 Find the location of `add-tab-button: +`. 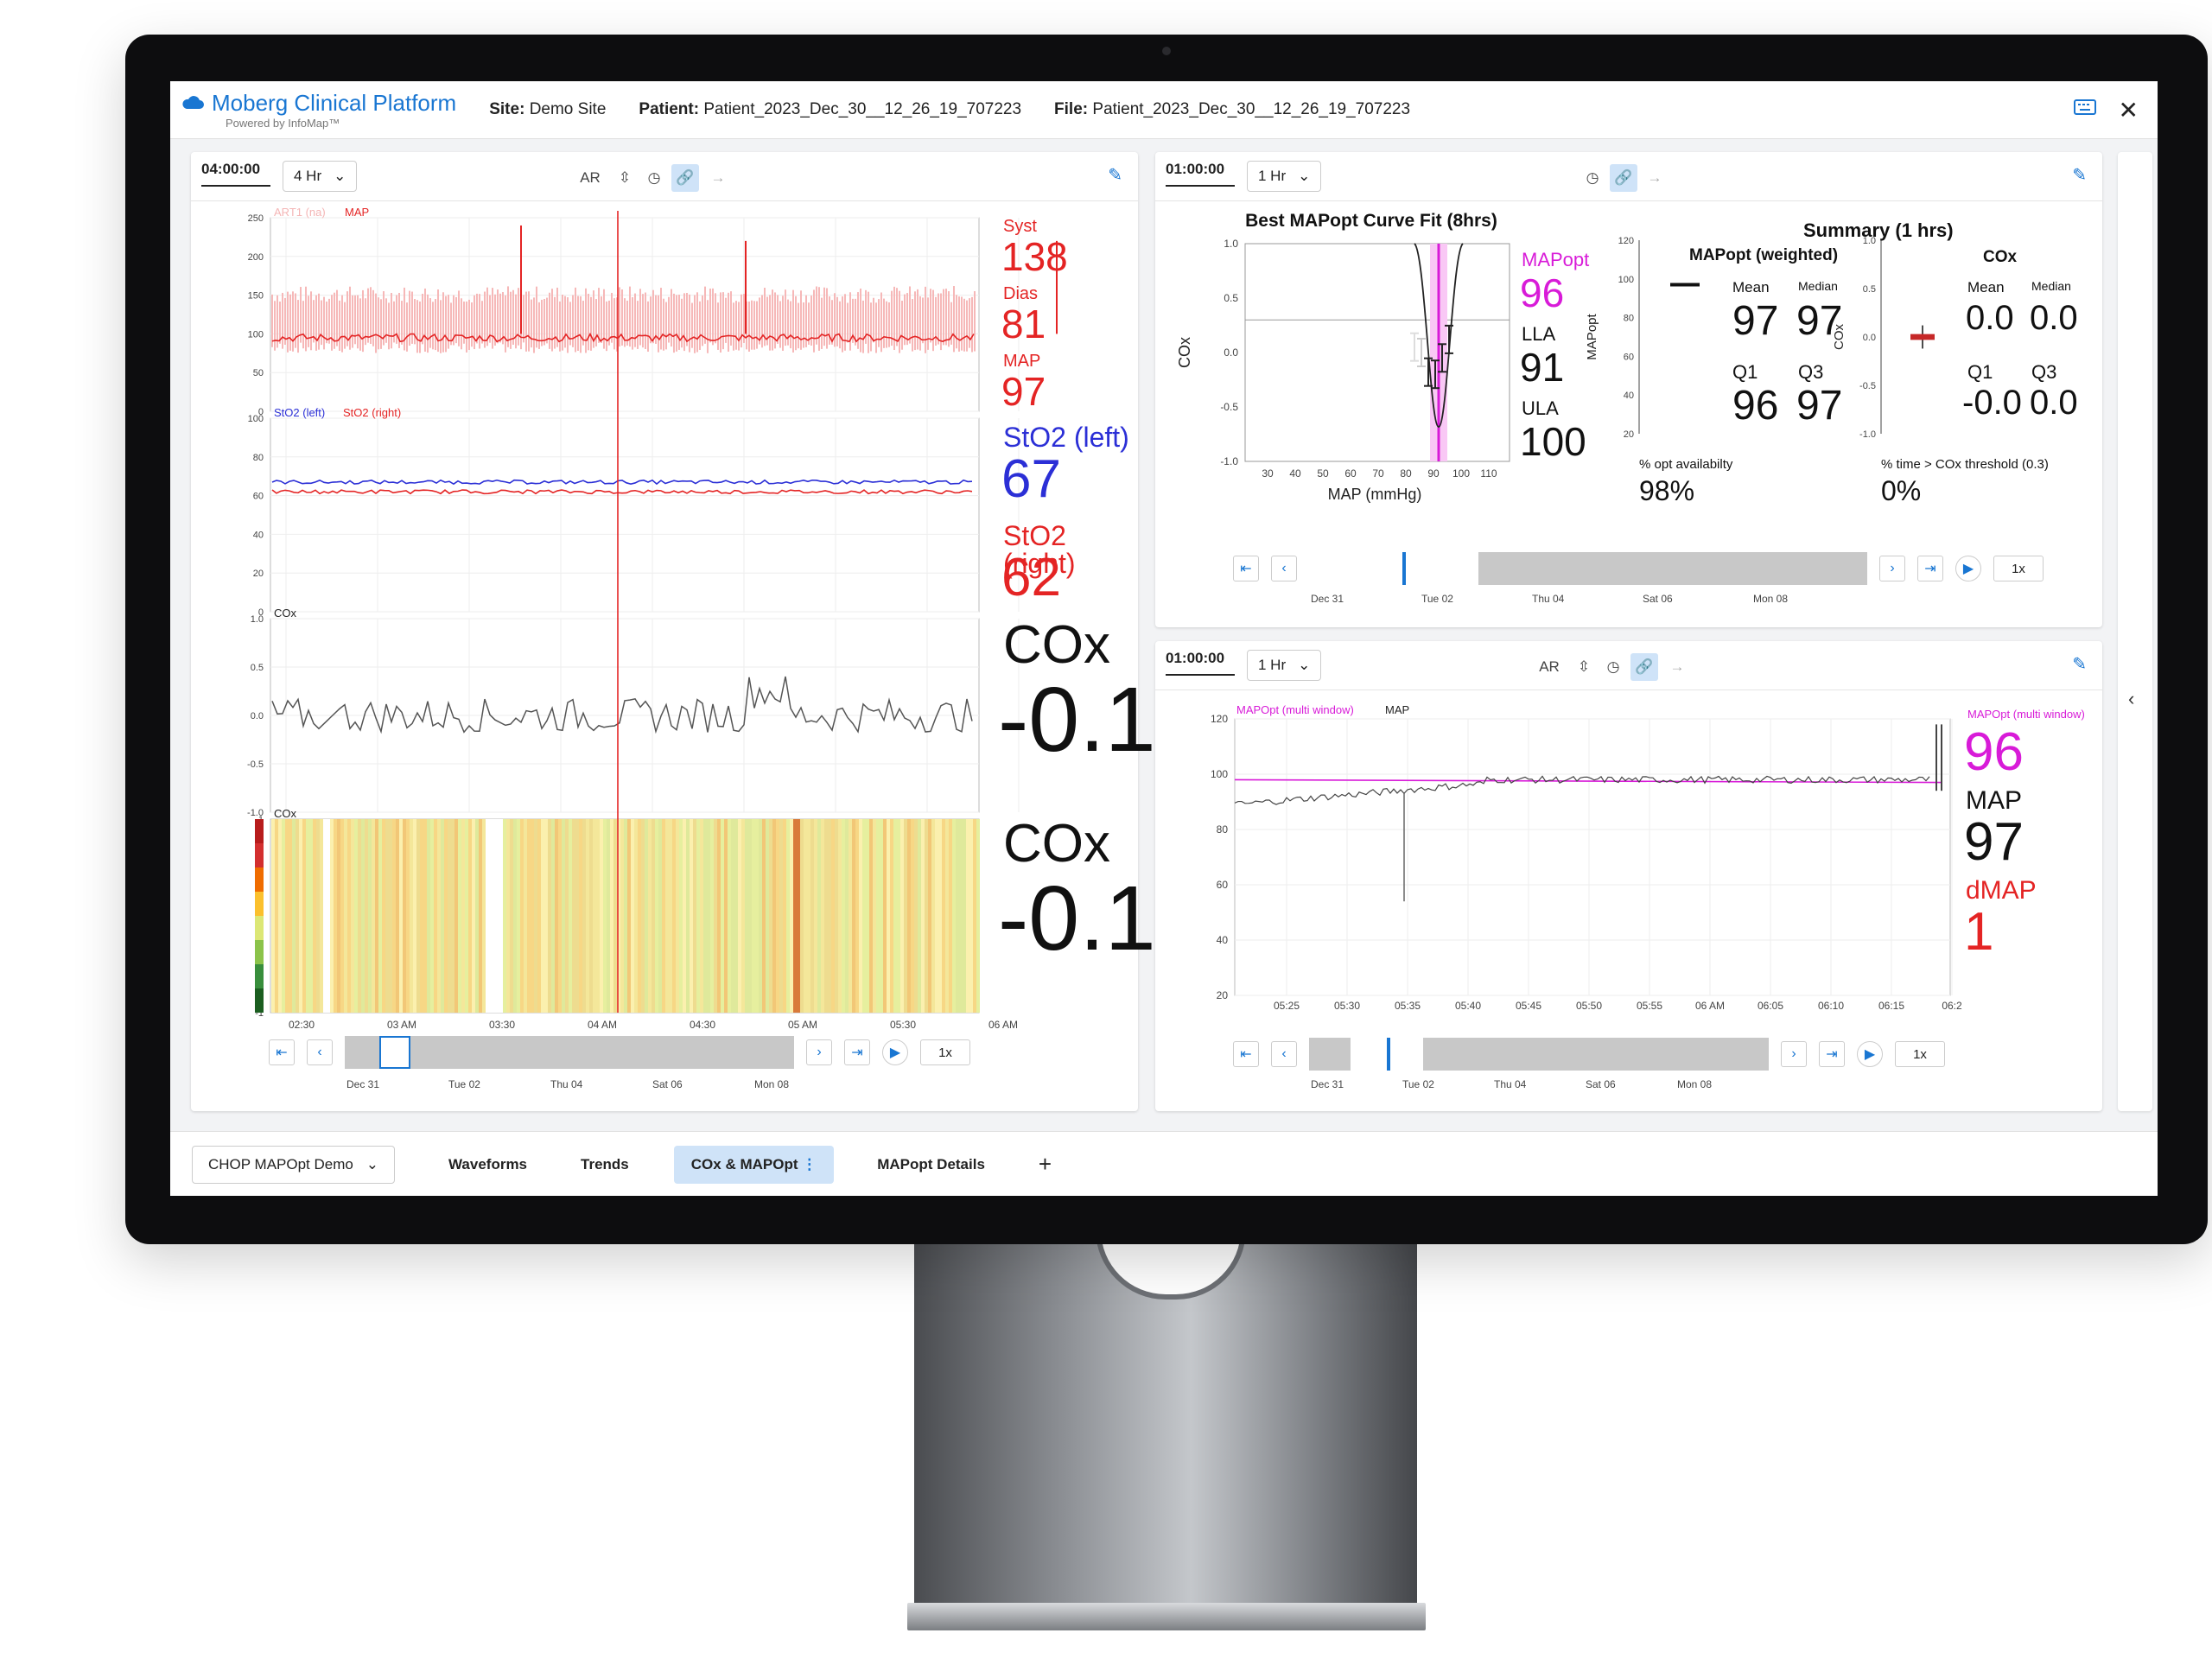

add-tab-button: + is located at coordinates (1045, 1164).